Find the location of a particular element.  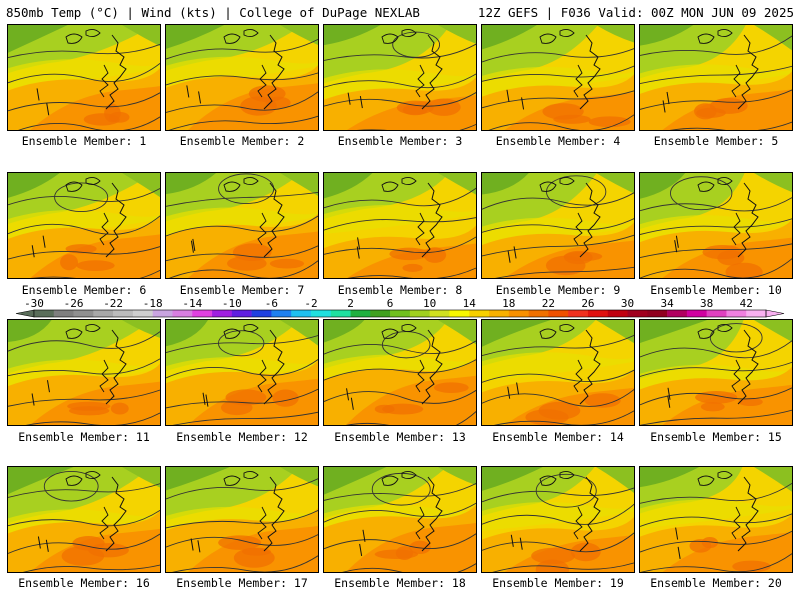

colorbar-tick-label: 22 is located at coordinates (548, 303).